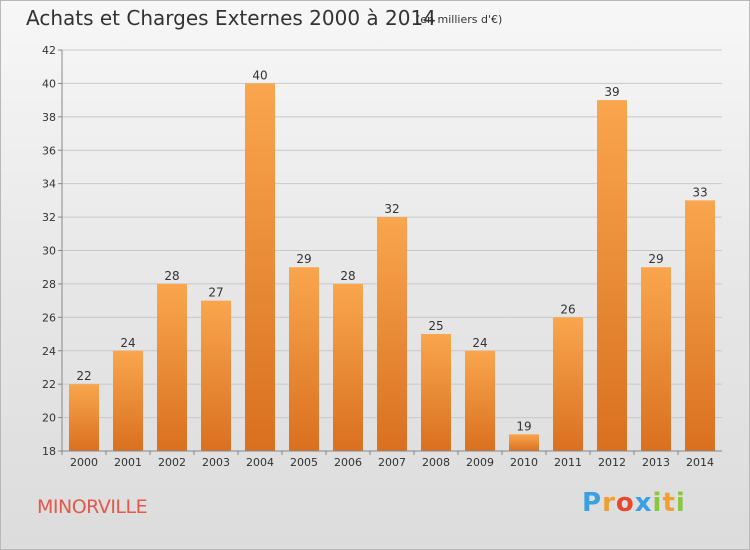 This screenshot has width=750, height=550. I want to click on bar-2011, so click(568, 384).